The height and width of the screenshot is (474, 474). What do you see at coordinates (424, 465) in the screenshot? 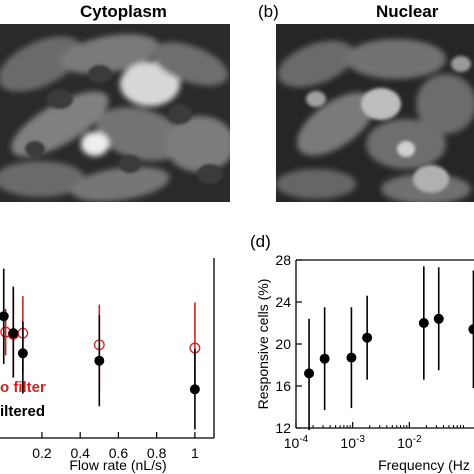
I see `chart-d-xlabel: Frequency (Hz` at bounding box center [424, 465].